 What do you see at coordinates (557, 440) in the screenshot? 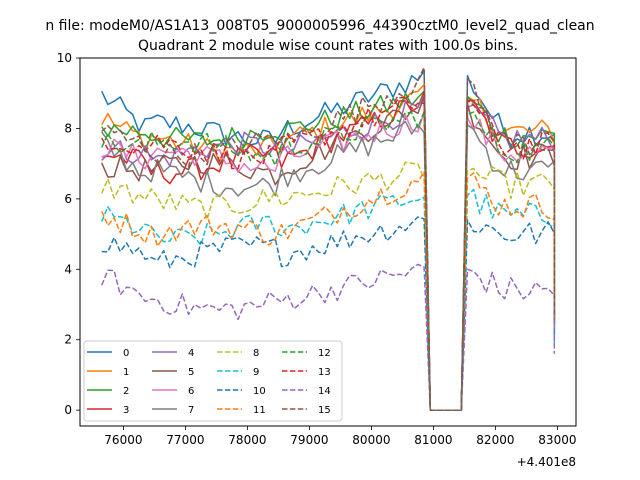
I see `x-tick-label: 83000` at bounding box center [557, 440].